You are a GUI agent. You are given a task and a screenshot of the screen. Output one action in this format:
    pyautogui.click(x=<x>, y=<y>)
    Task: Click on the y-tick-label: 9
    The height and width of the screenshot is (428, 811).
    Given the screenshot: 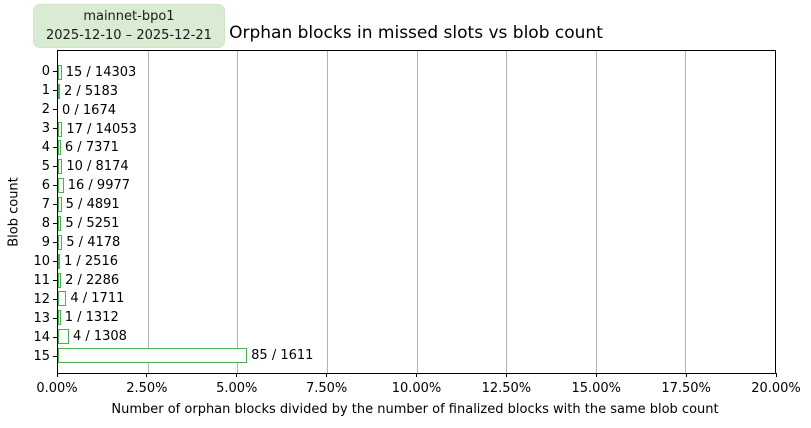 What is the action you would take?
    pyautogui.click(x=45, y=242)
    